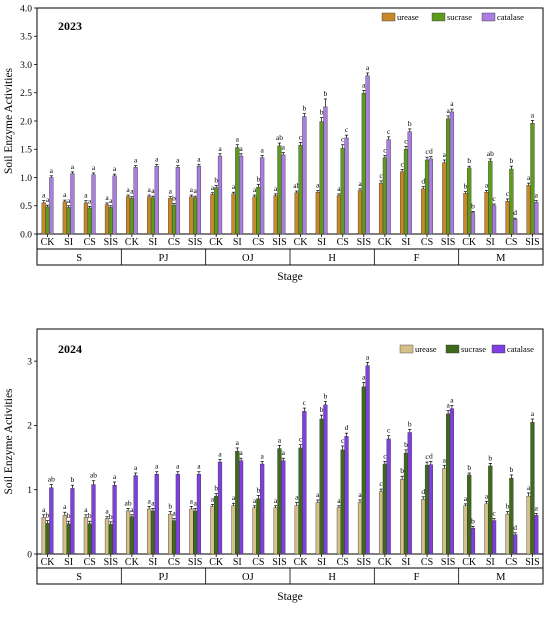 The width and height of the screenshot is (550, 617). What do you see at coordinates (26, 9) in the screenshot?
I see `y-tick-label: 4.0` at bounding box center [26, 9].